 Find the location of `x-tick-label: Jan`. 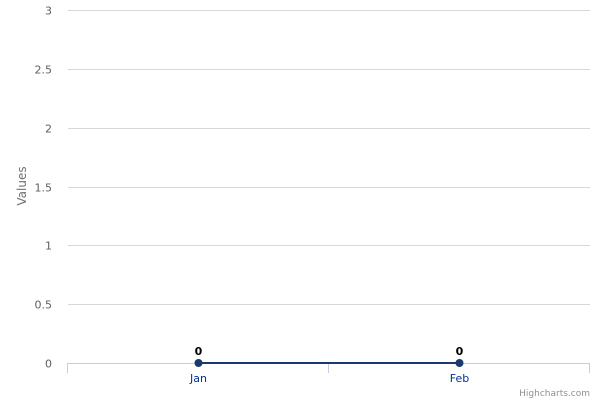

x-tick-label: Jan is located at coordinates (198, 378).